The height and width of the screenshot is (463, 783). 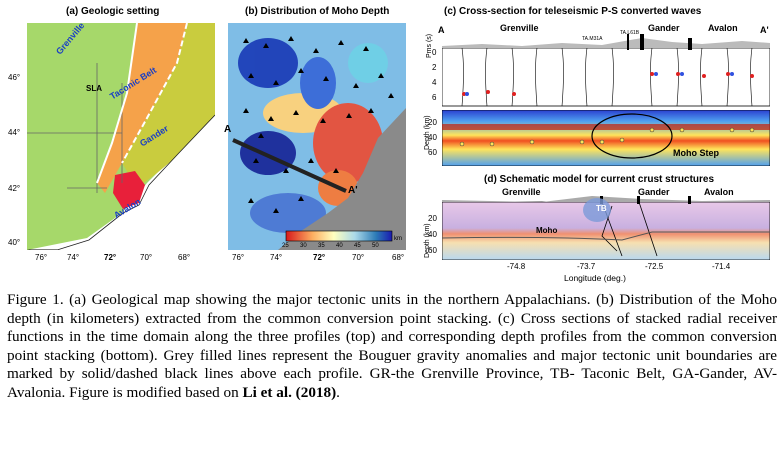 What do you see at coordinates (606, 228) in the screenshot?
I see `schematic-crust-model` at bounding box center [606, 228].